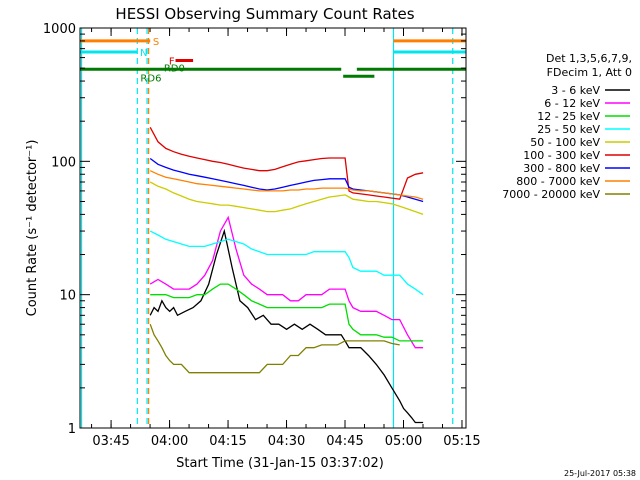 This screenshot has height=480, width=640. What do you see at coordinates (403, 441) in the screenshot?
I see `x-tick-label: 05:00` at bounding box center [403, 441].